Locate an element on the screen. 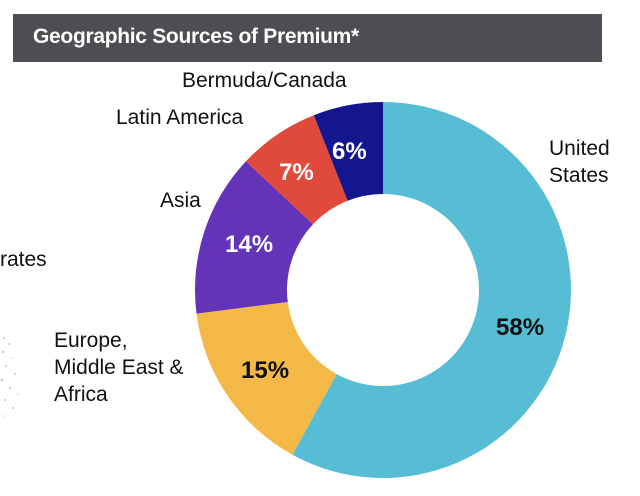 The image size is (640, 496). slice-bermuda-canada is located at coordinates (348, 151).